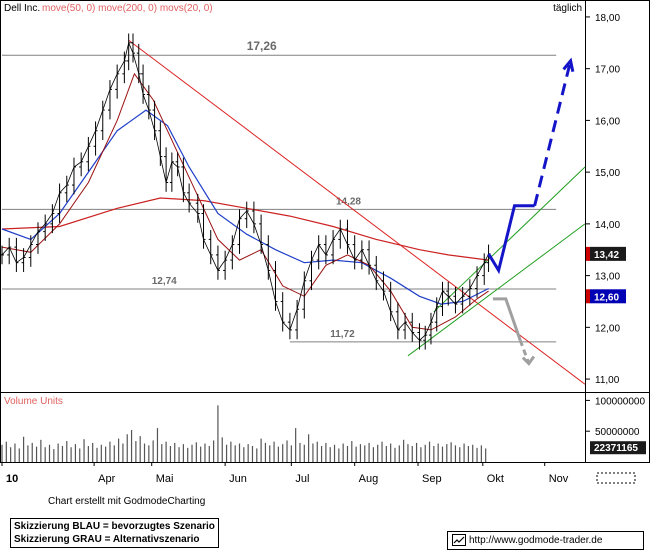 This screenshot has width=650, height=555. I want to click on website-link: http://www.godmode-trader.de, so click(545, 540).